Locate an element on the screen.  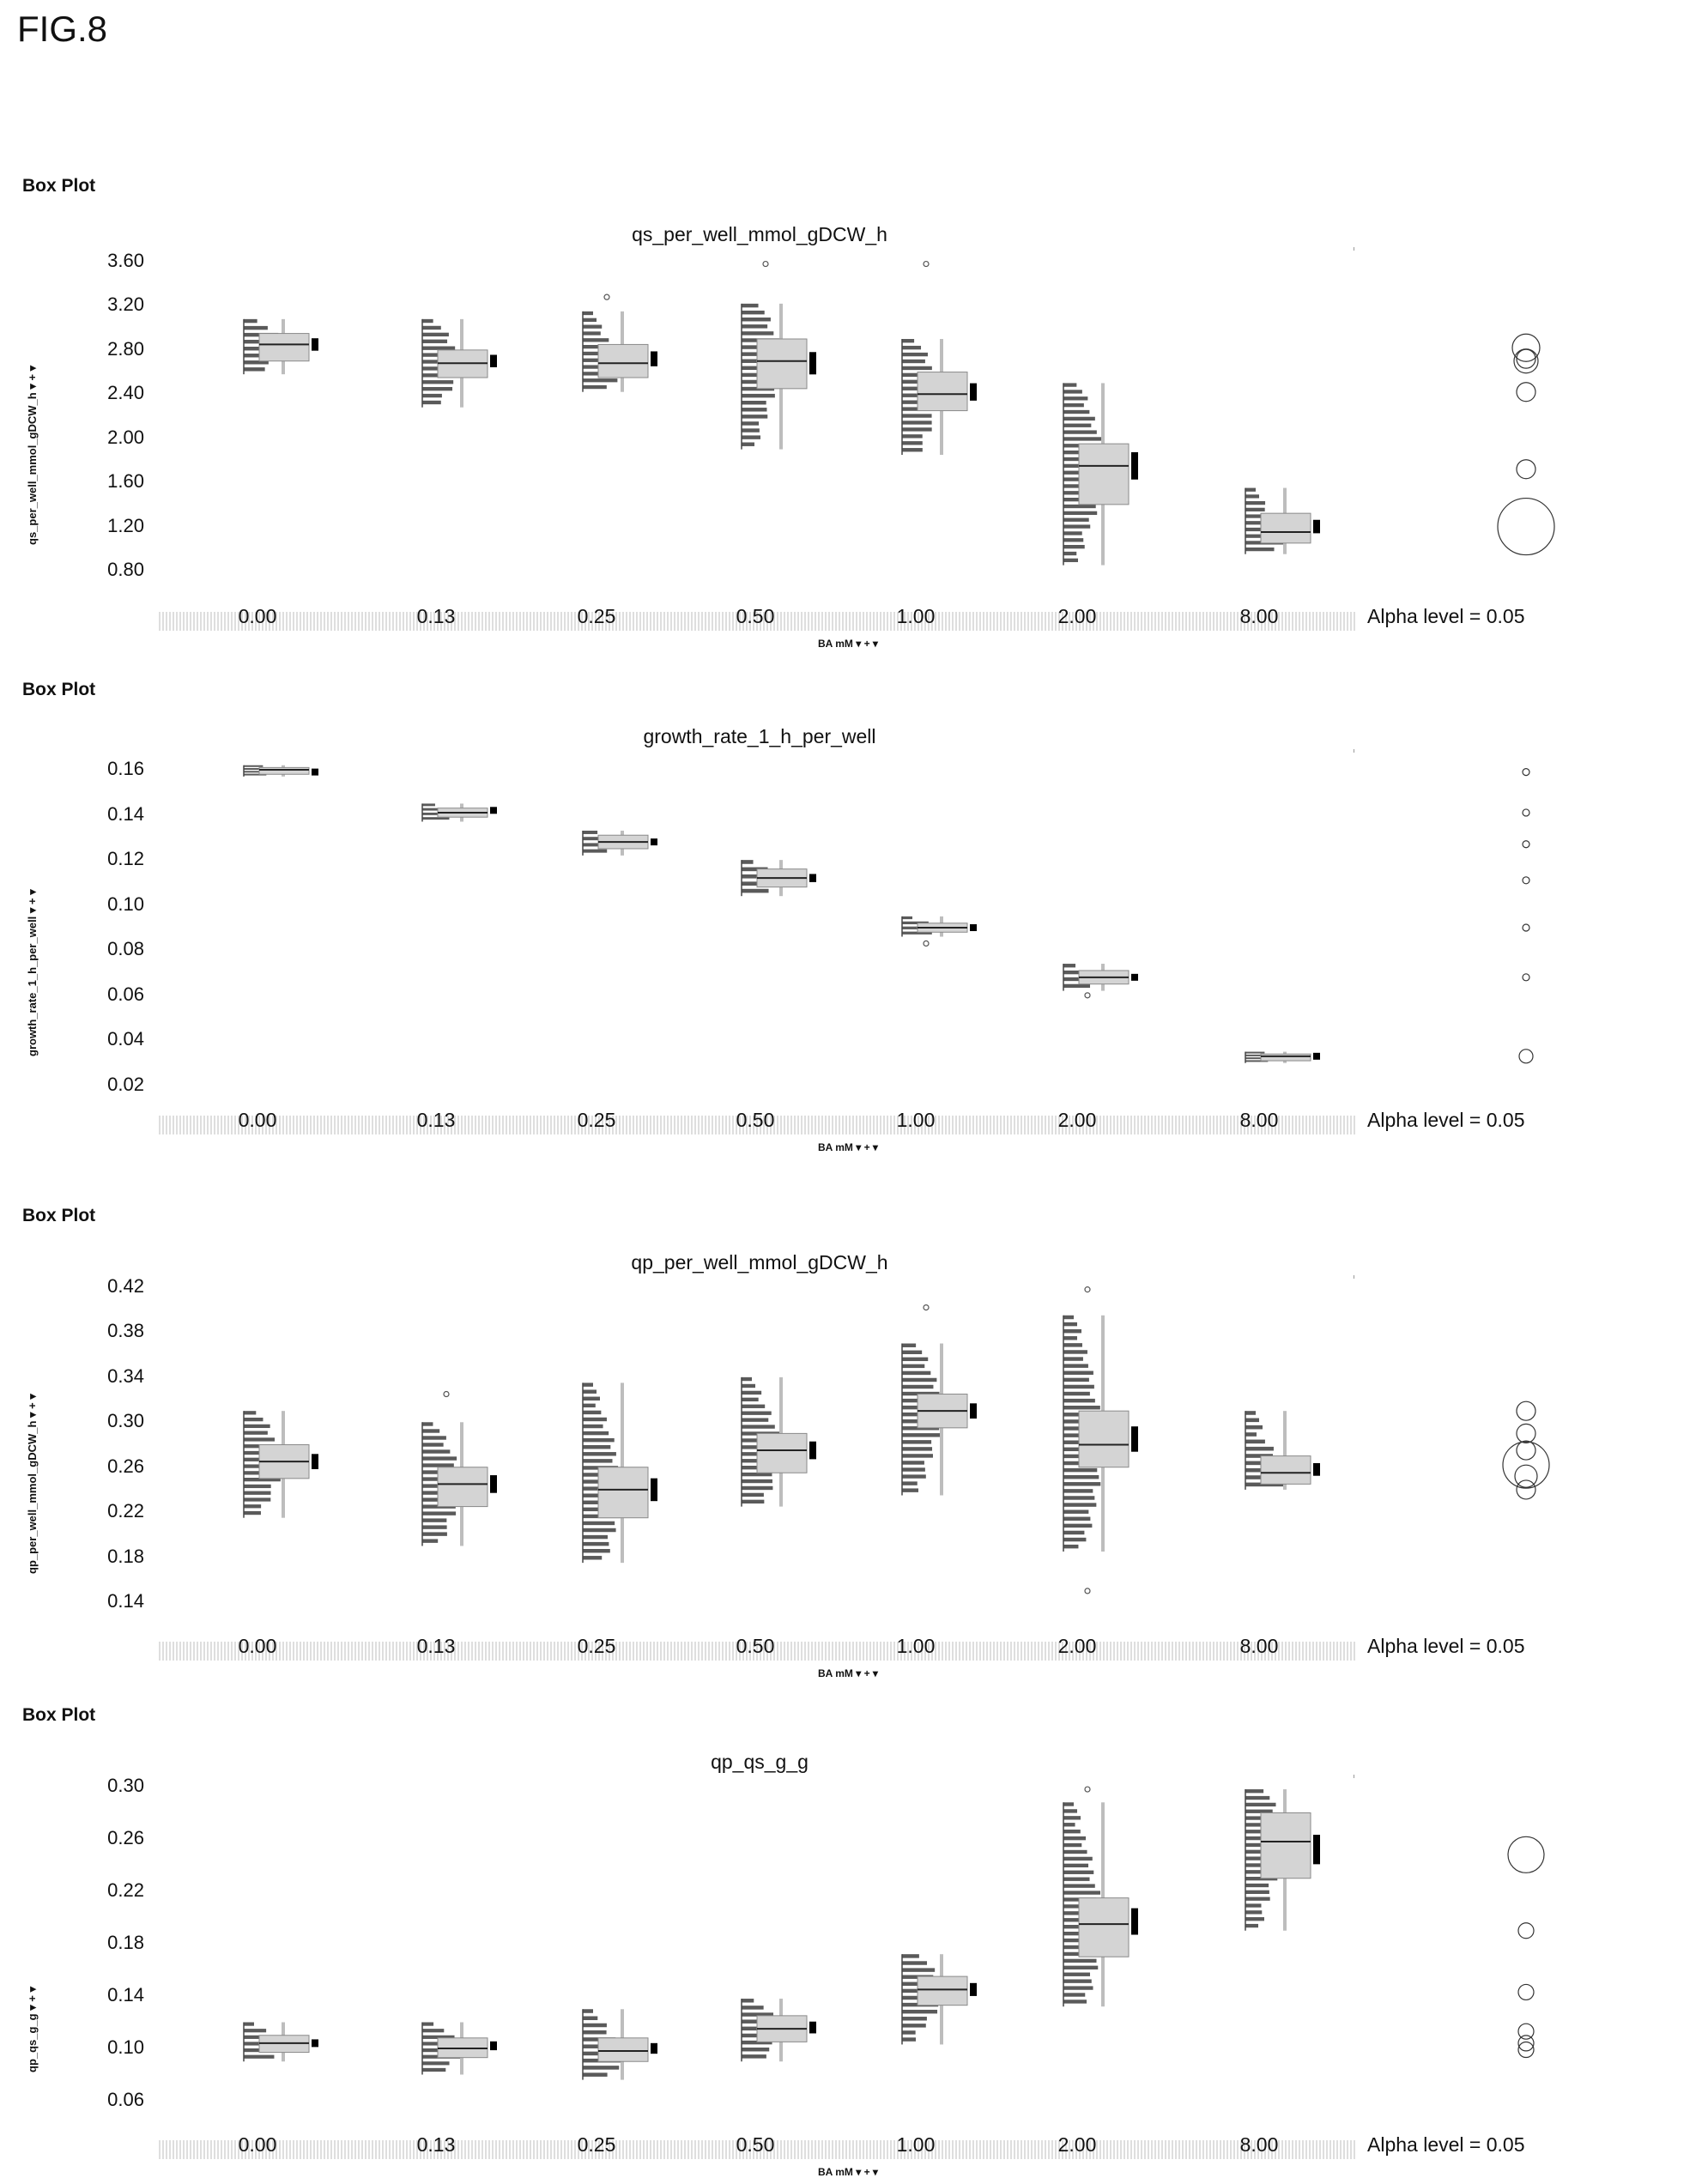
box-1.00 is located at coordinates (939, 1999).